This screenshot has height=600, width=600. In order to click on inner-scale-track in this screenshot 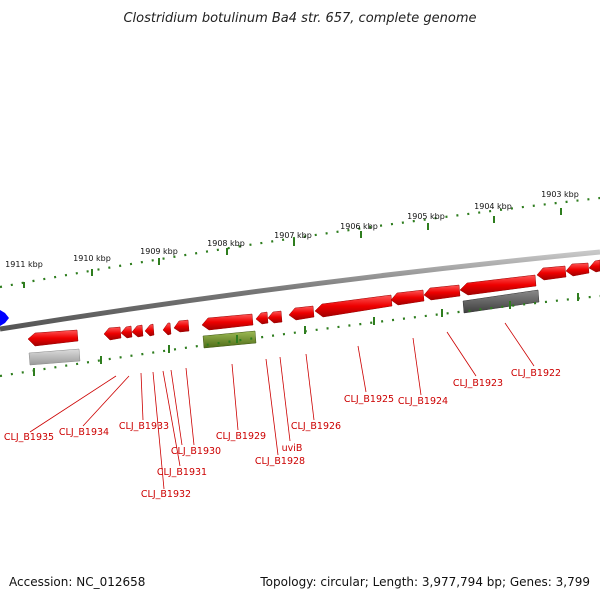, I will do `click(300, 335)`.